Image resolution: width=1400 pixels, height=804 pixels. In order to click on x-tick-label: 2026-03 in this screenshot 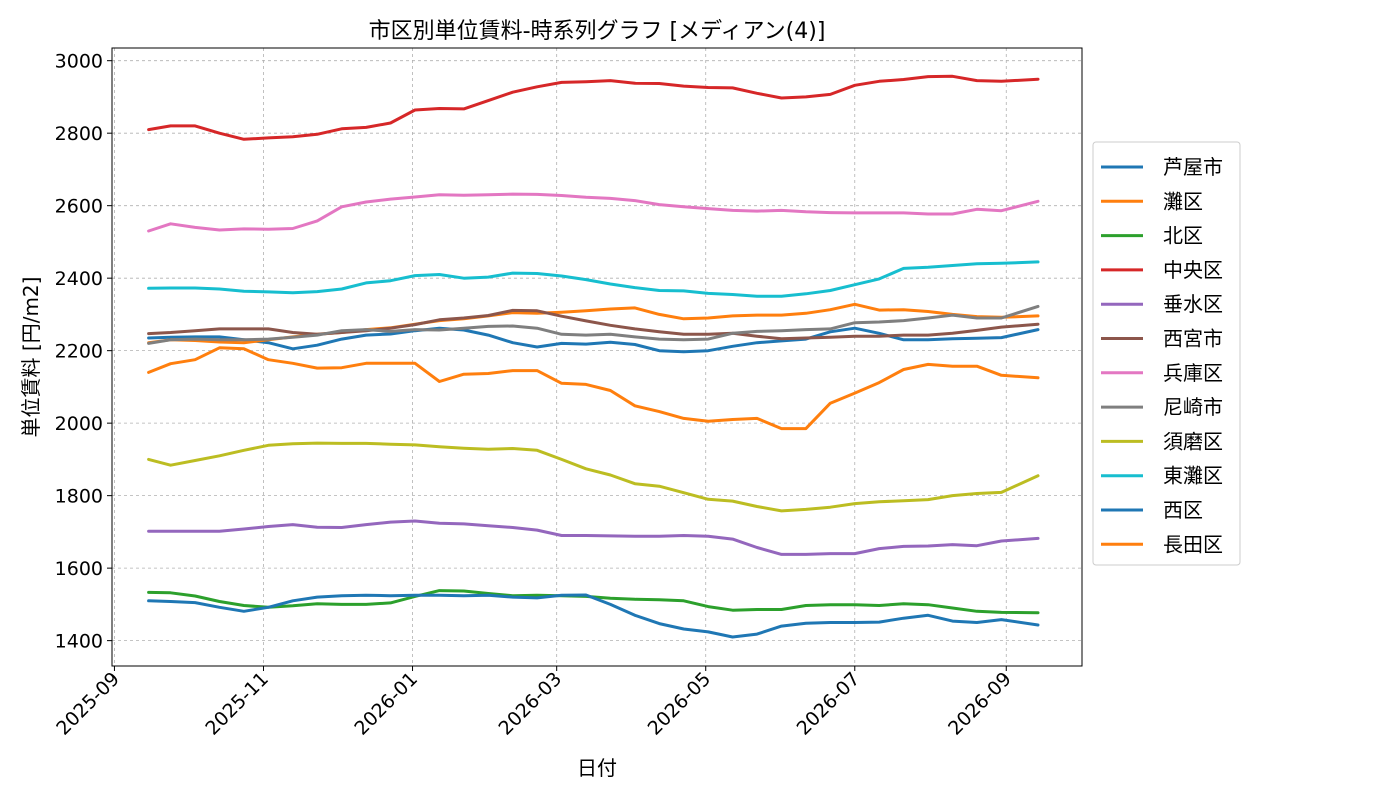, I will do `click(531, 704)`.